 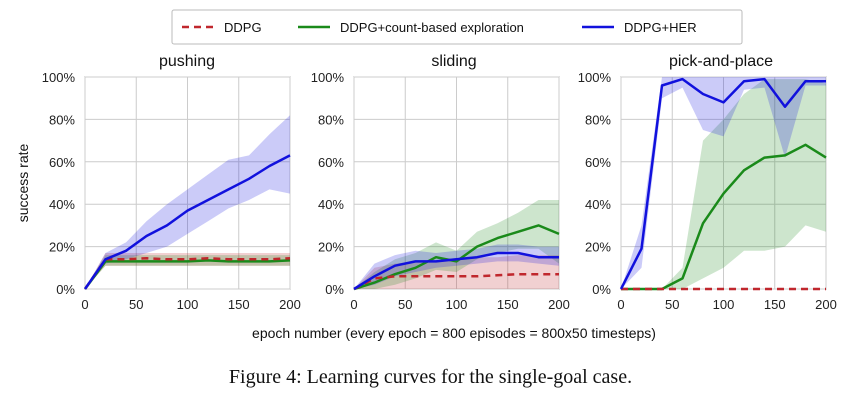 I want to click on legend-frame, so click(x=457, y=27).